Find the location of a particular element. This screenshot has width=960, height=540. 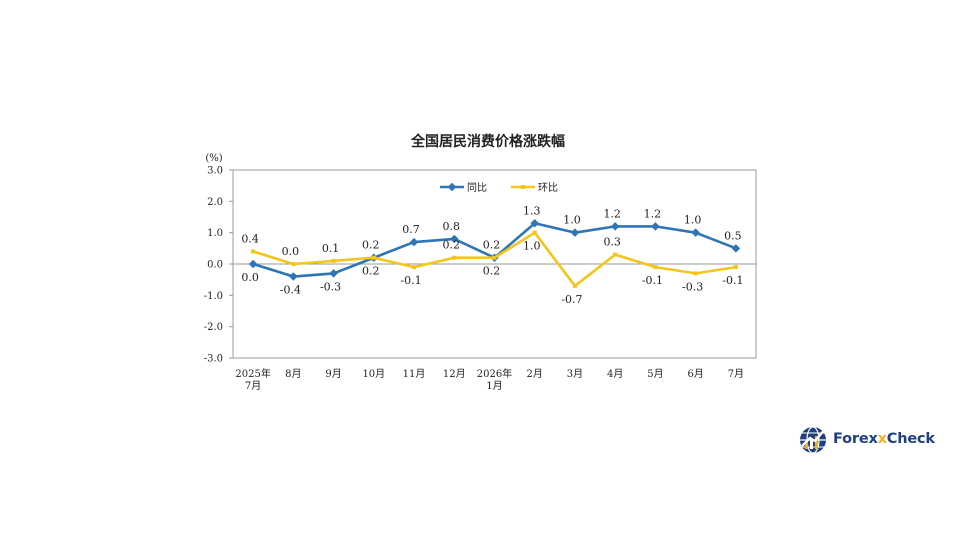

data-label: 0.1 is located at coordinates (331, 248).